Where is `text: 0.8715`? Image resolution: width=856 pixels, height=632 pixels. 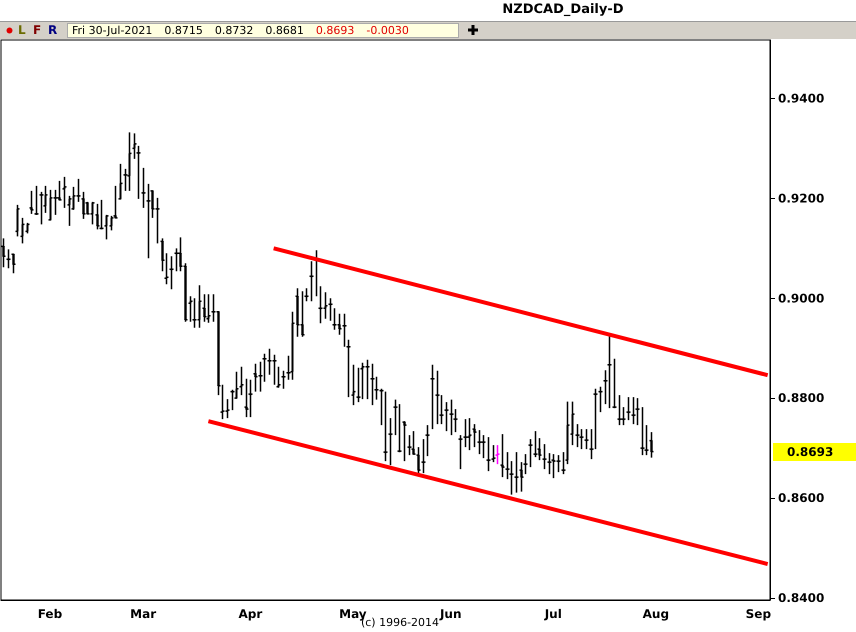
text: 0.8715 is located at coordinates (183, 30).